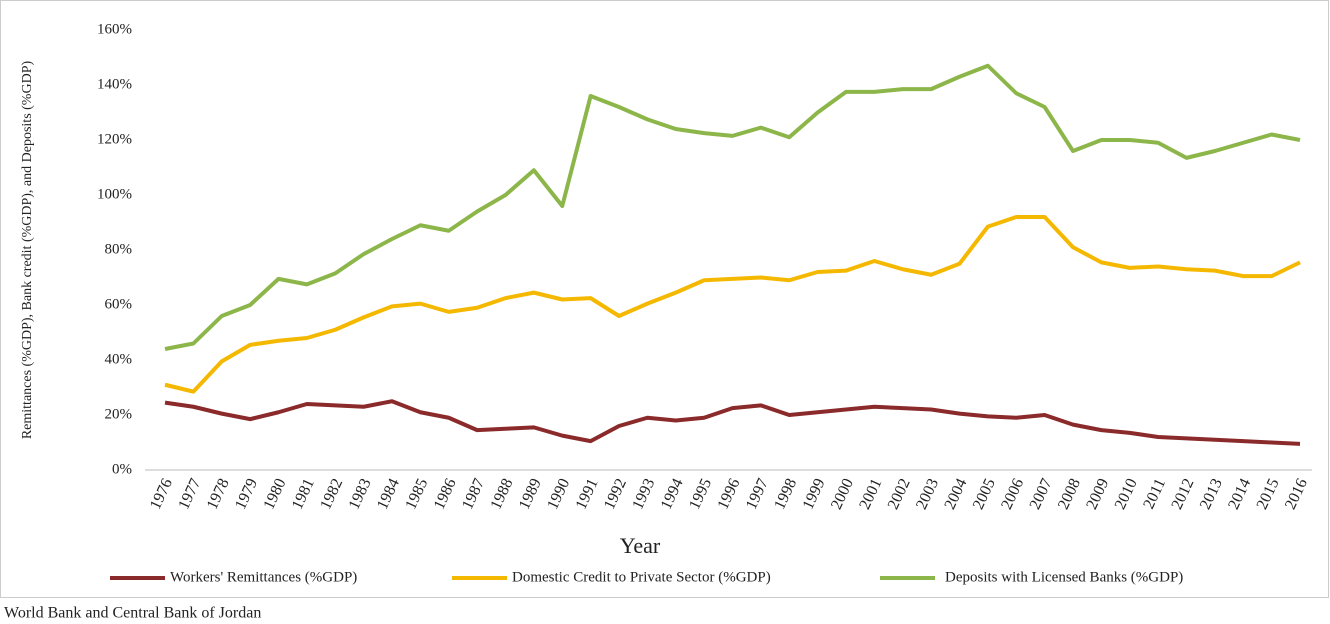 The image size is (1330, 624). Describe the element at coordinates (360, 494) in the screenshot. I see `x-tick-label: 1983` at that location.